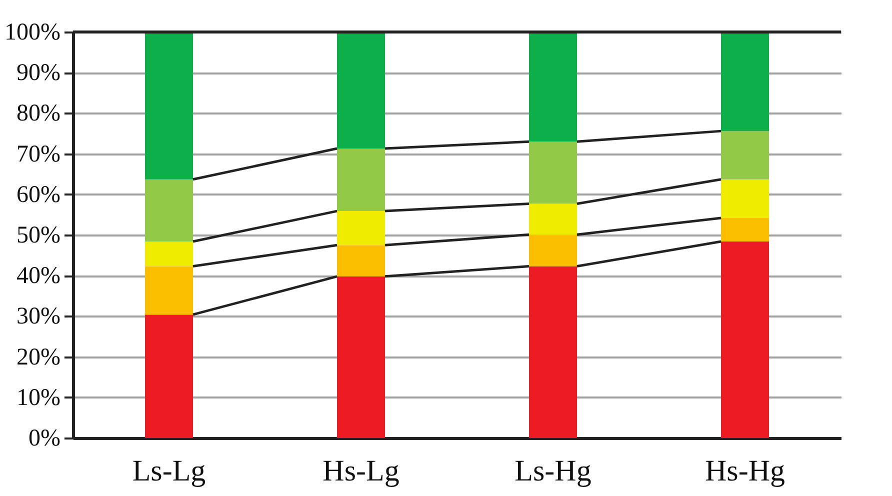 This screenshot has width=892, height=496. Describe the element at coordinates (38, 113) in the screenshot. I see `y-tick-label: 80%` at that location.